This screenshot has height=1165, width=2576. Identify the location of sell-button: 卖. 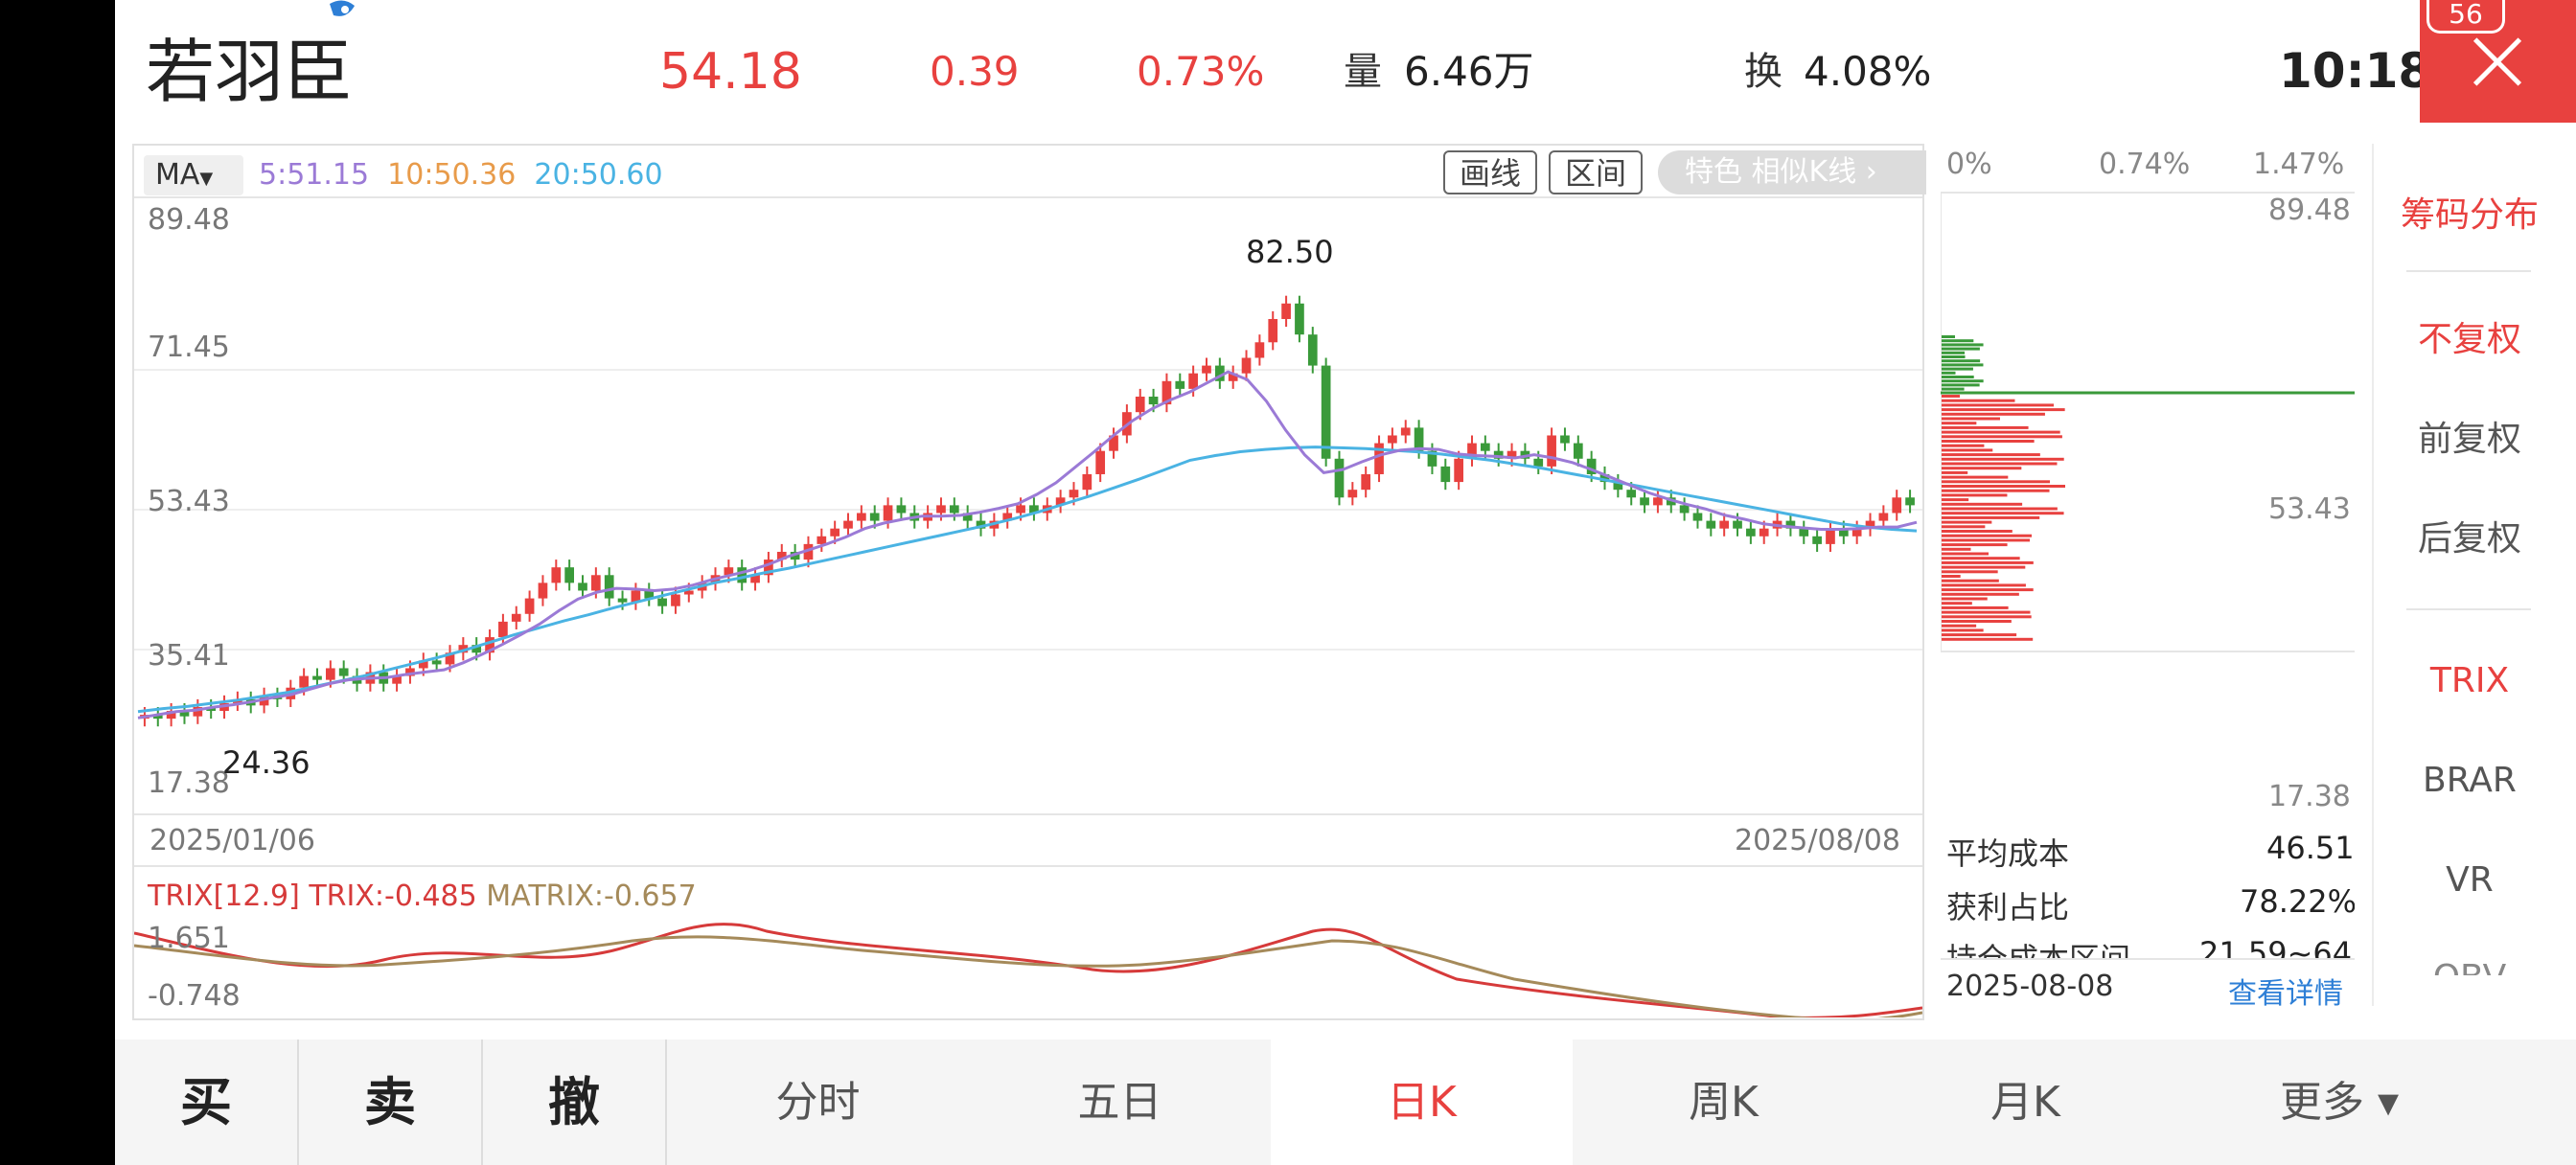
(390, 1102).